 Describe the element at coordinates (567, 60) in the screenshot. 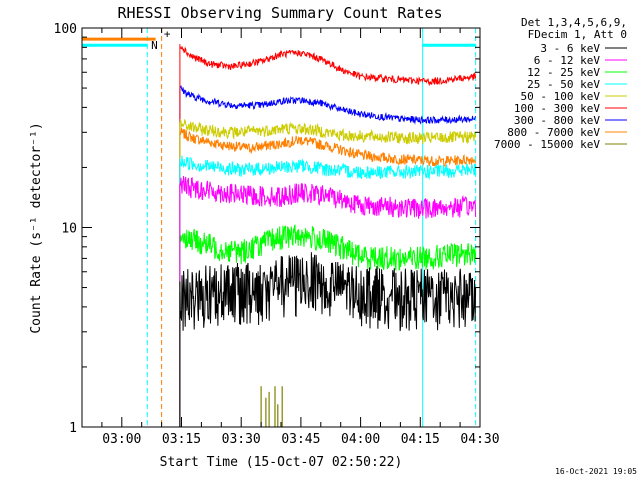

I see `legend-entry-6-12-kev: 6 - 12 keV` at that location.